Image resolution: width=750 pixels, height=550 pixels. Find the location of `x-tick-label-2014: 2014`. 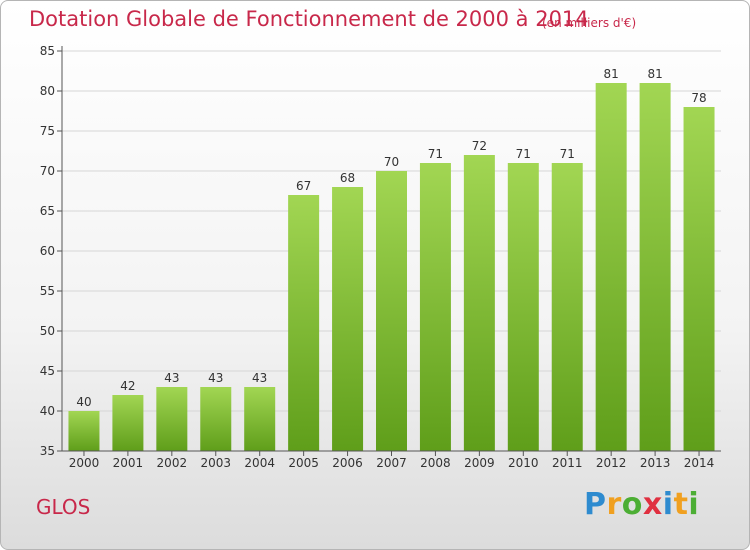

x-tick-label-2014: 2014 is located at coordinates (699, 463).